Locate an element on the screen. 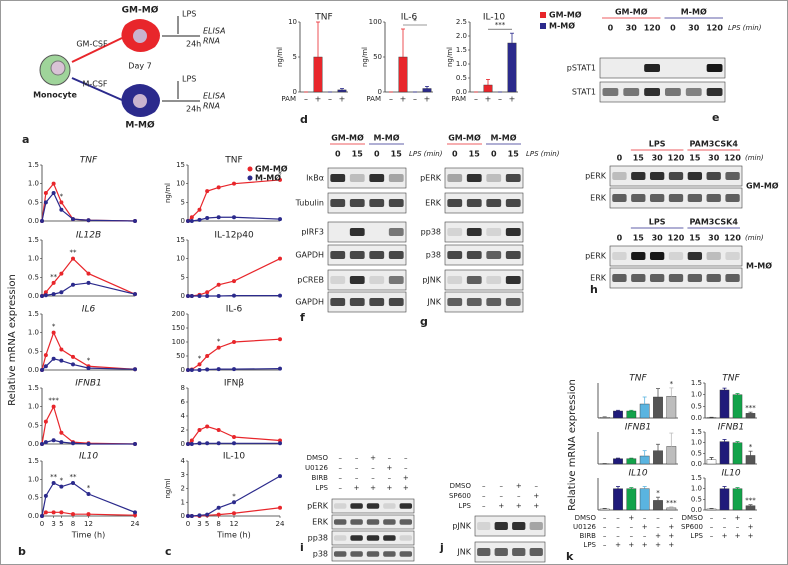 This screenshot has height=565, width=788. condition-name: LPS is located at coordinates (589, 545).